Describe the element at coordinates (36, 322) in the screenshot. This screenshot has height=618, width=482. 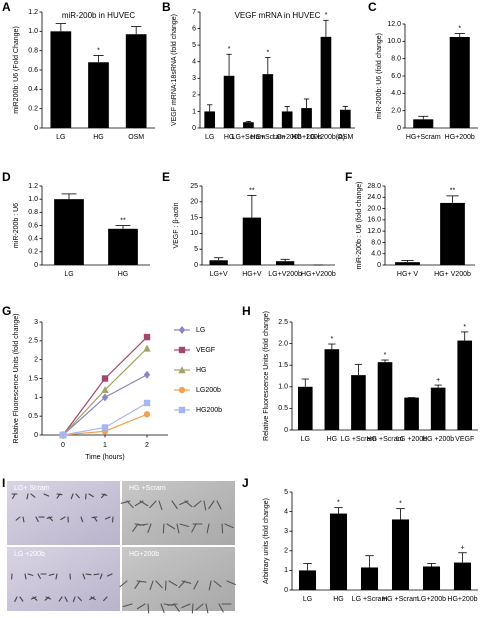
I see `y-tick-label: 3` at that location.